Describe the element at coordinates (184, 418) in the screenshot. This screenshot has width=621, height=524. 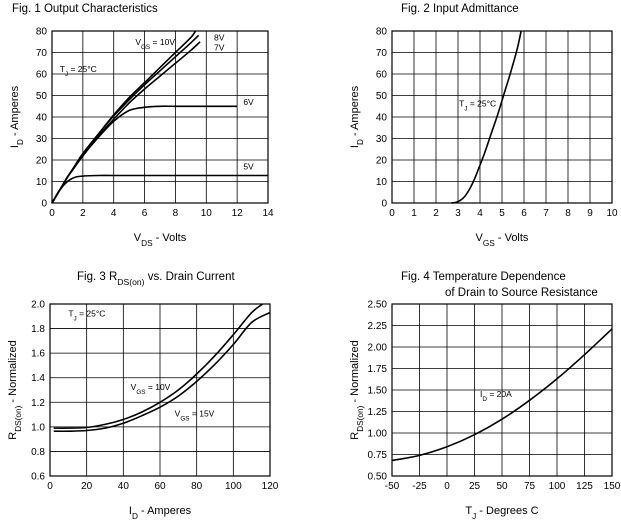
I see `annotation-label-sub: GS` at that location.